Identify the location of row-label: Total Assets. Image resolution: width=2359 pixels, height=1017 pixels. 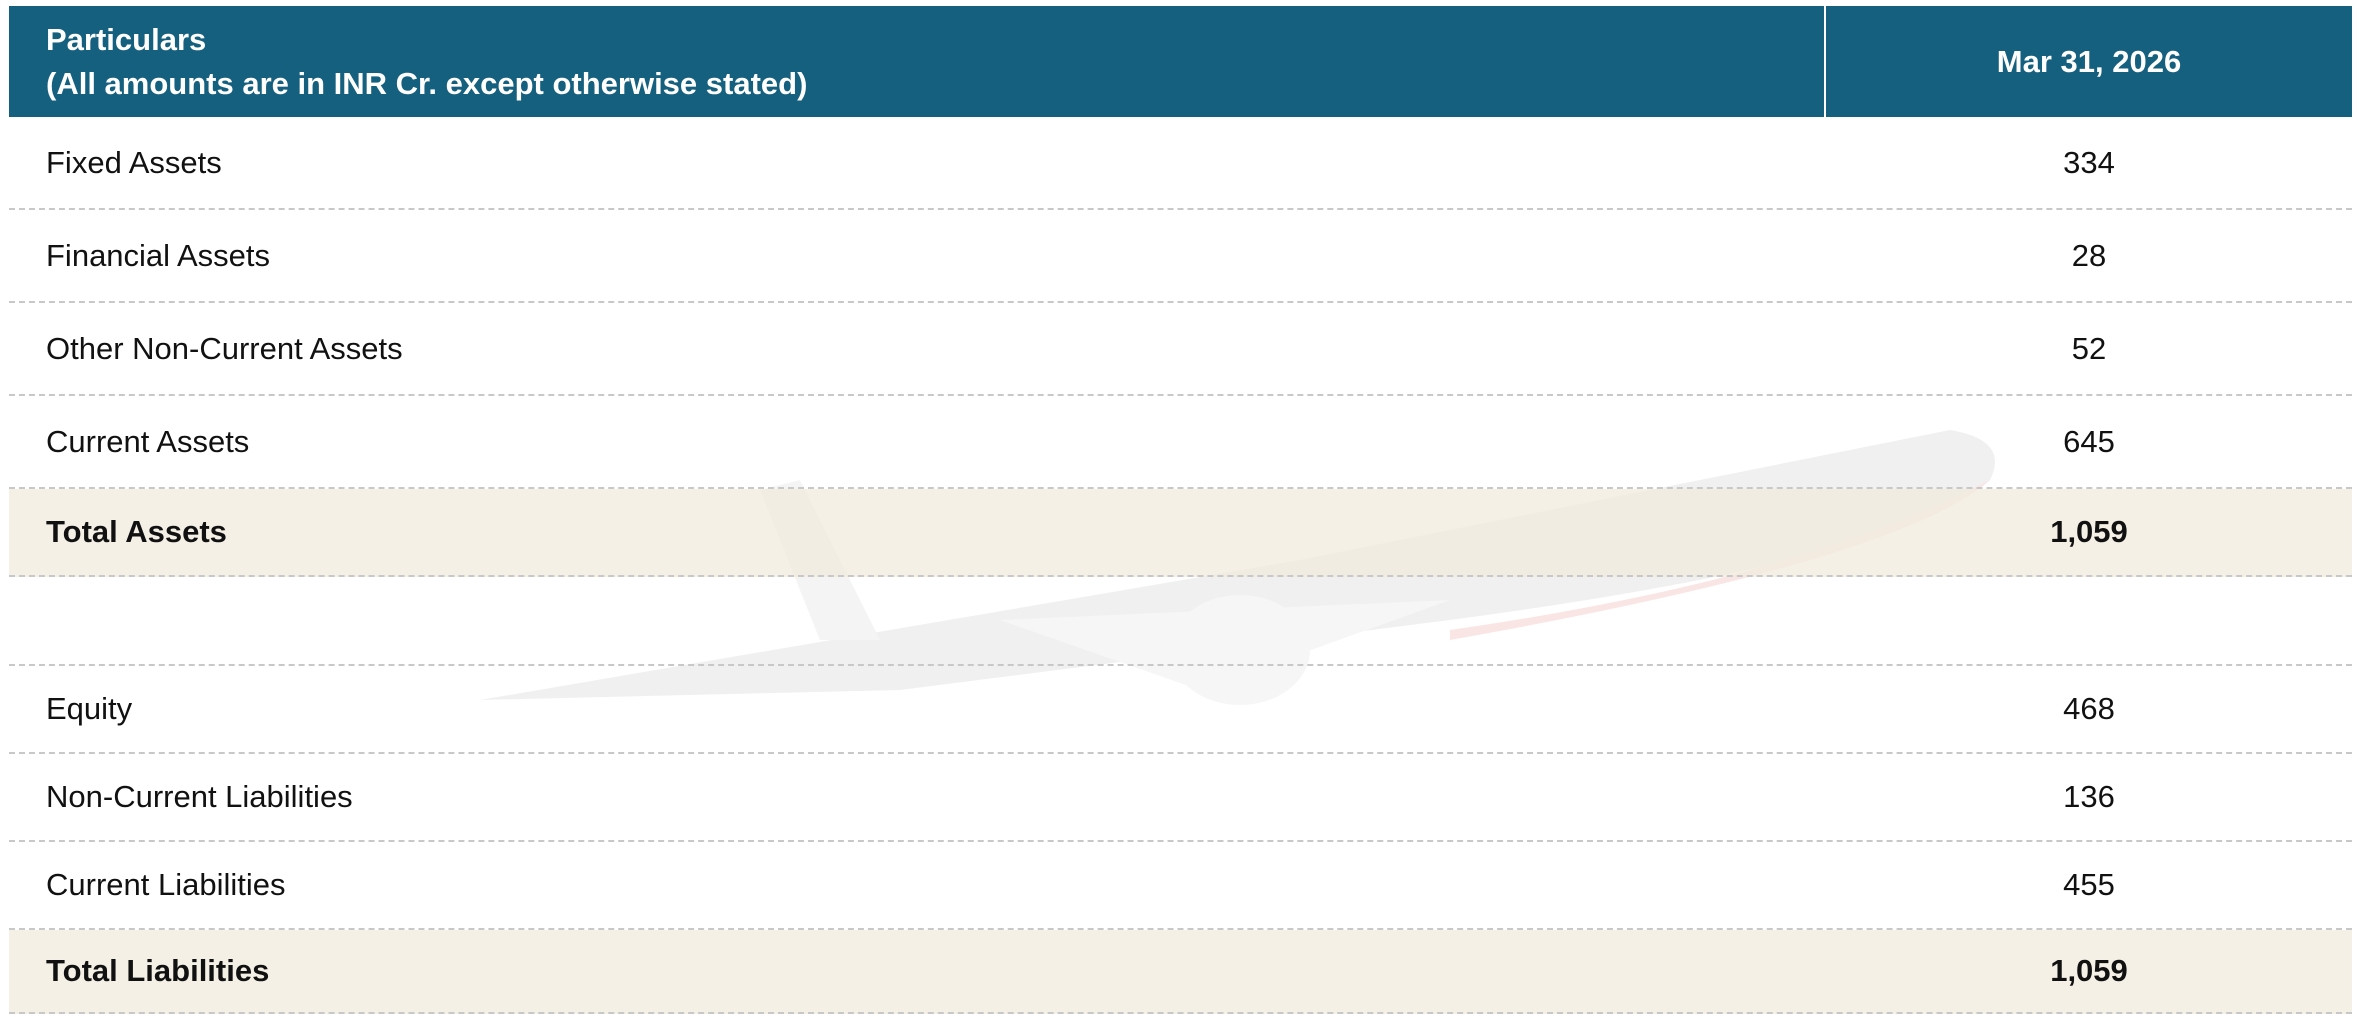
(136, 531).